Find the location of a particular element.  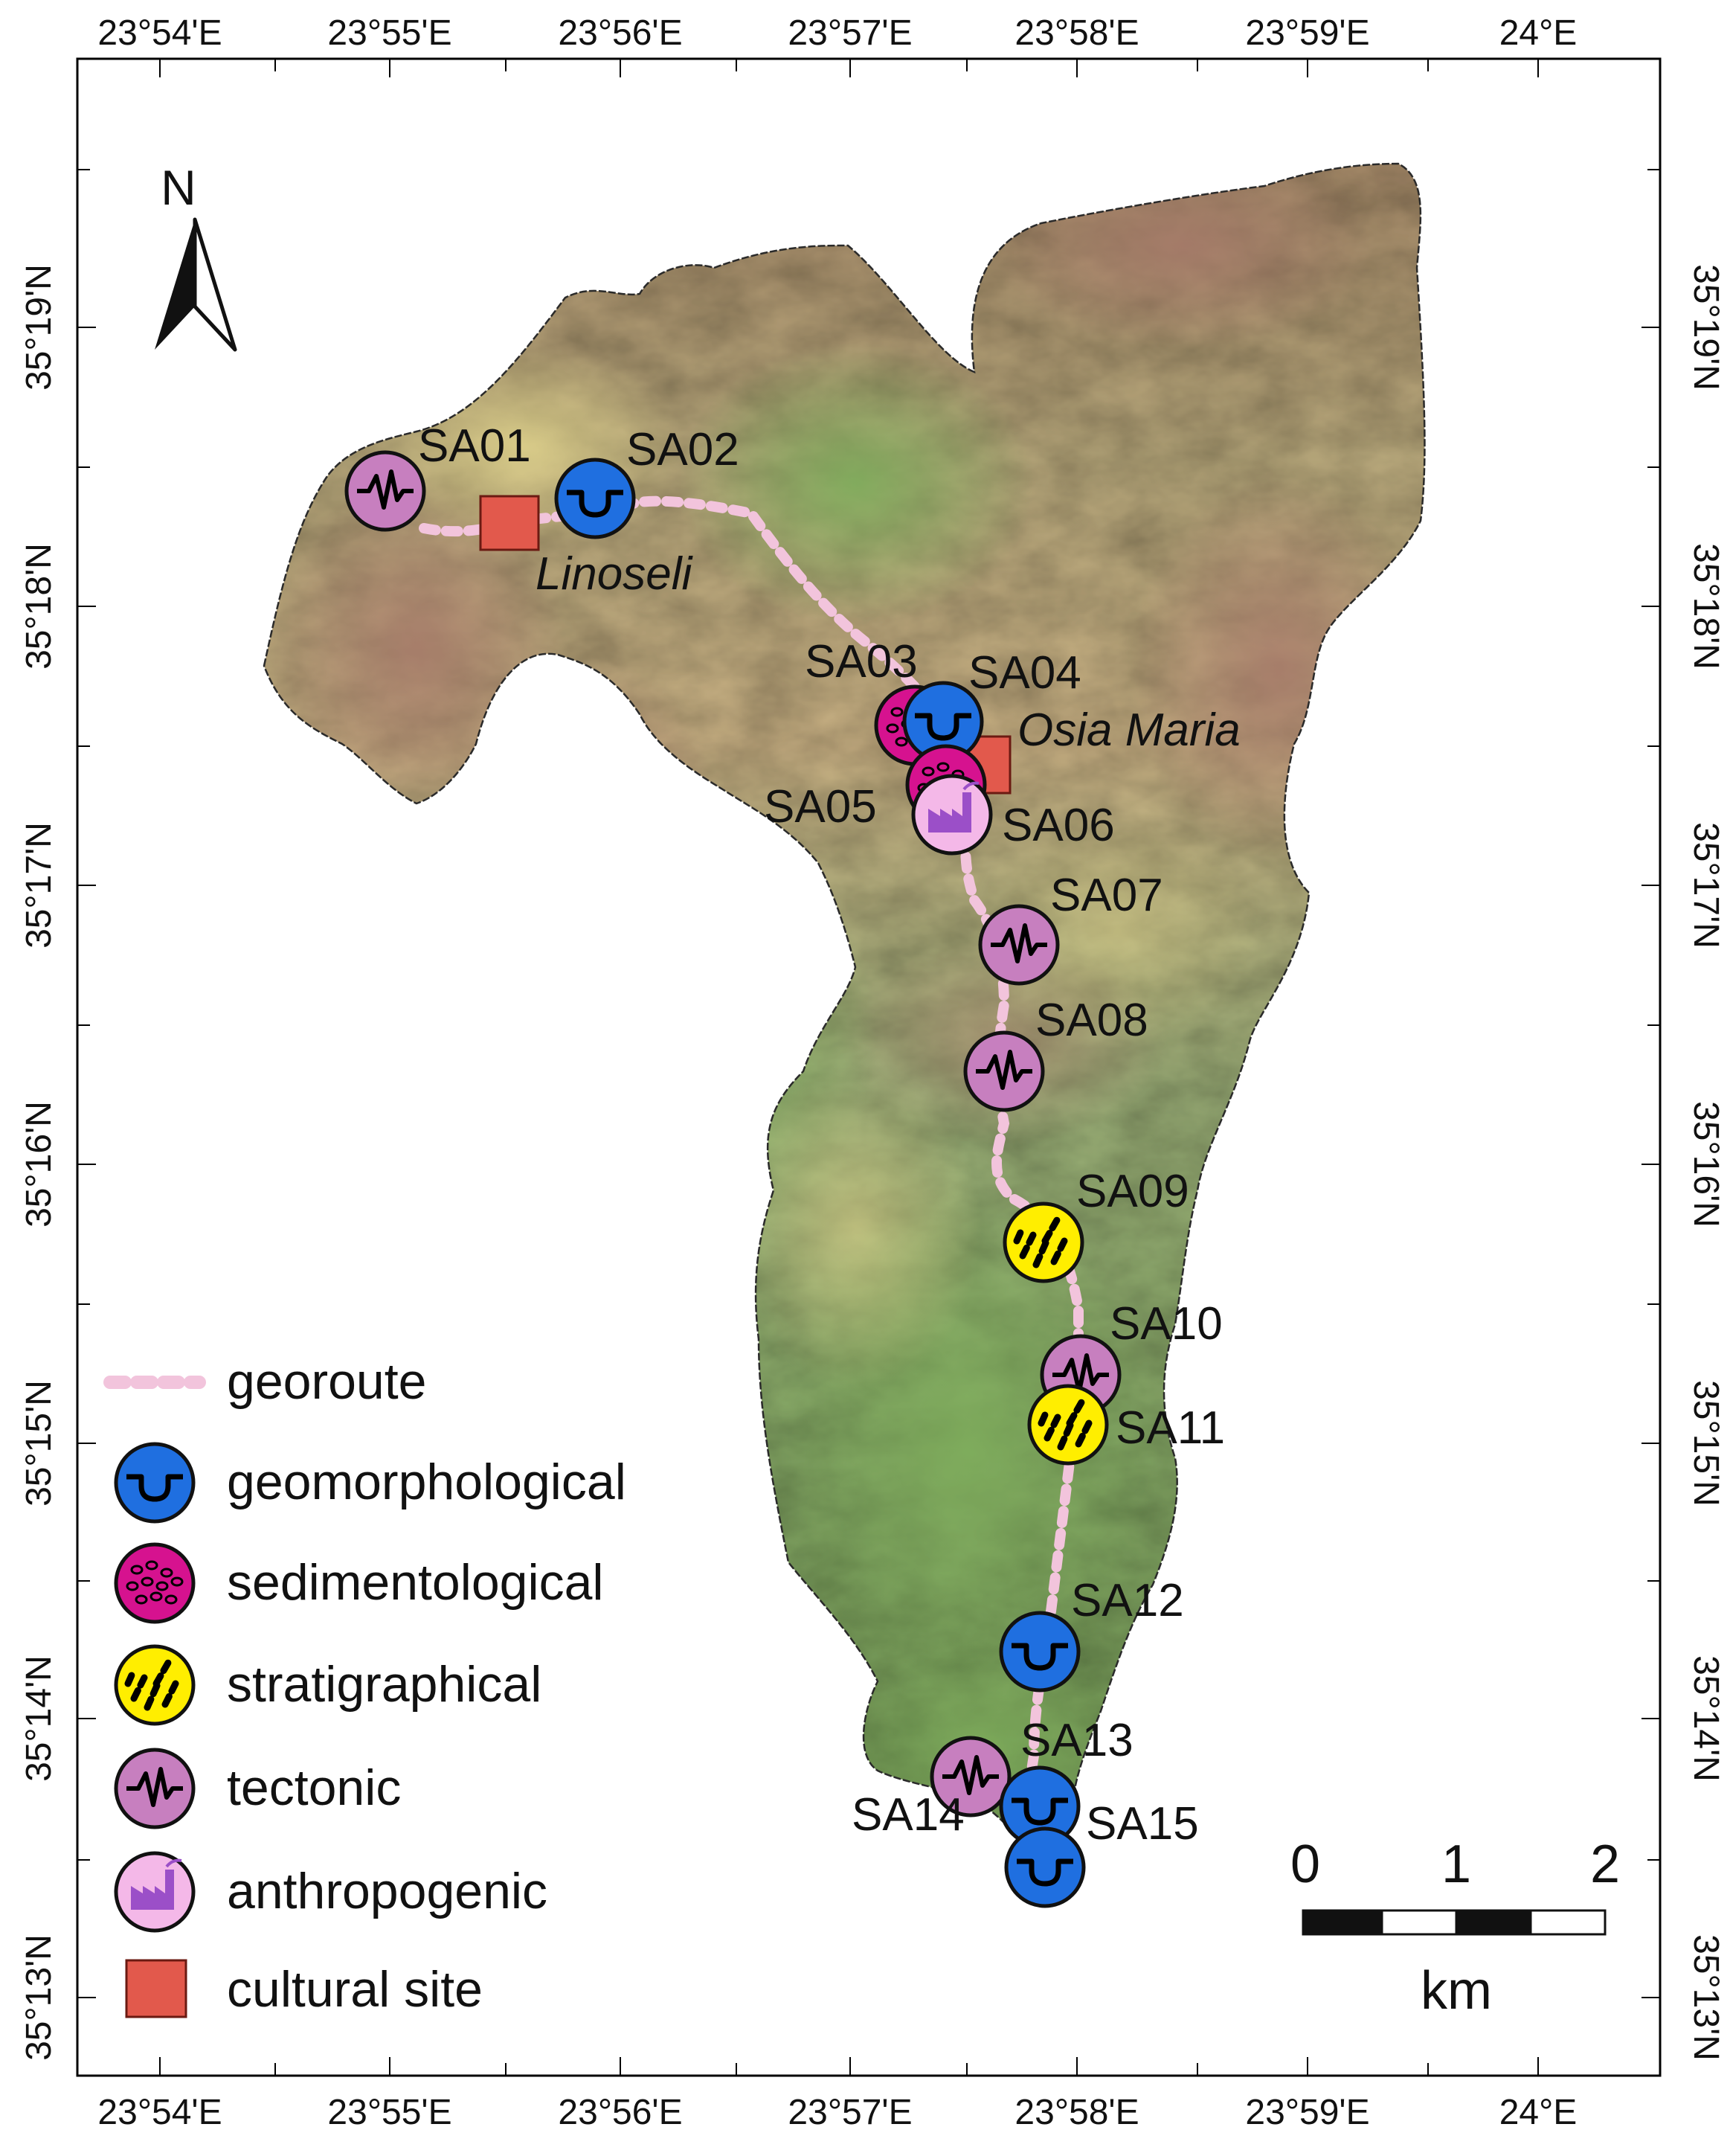

site-label-sa09: SA09 is located at coordinates (1132, 1191).